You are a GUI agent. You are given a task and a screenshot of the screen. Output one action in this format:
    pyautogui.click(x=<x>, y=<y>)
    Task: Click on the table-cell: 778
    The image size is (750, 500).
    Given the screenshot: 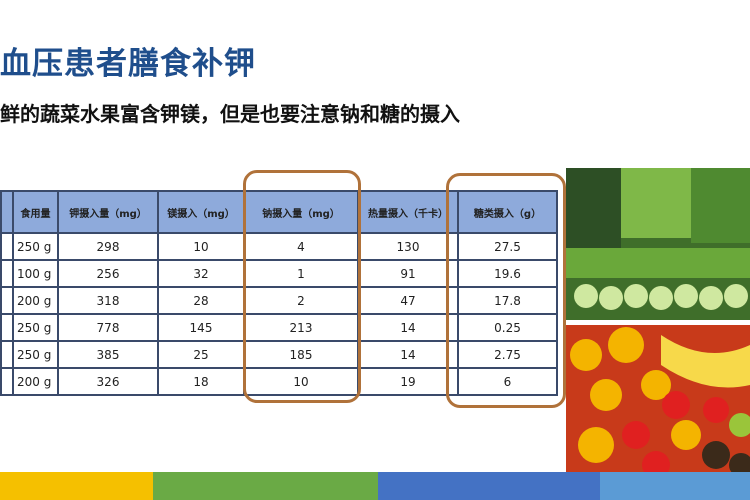 What is the action you would take?
    pyautogui.click(x=108, y=327)
    